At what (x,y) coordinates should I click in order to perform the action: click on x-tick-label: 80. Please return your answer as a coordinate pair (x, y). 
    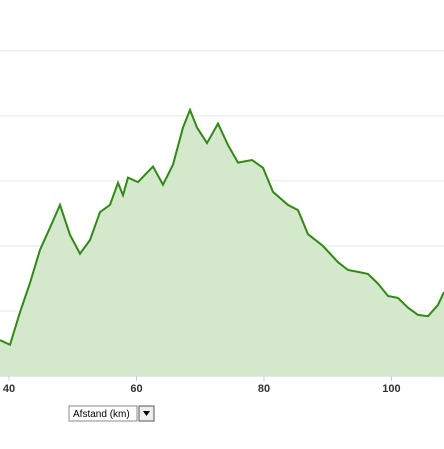
    Looking at the image, I should click on (264, 389).